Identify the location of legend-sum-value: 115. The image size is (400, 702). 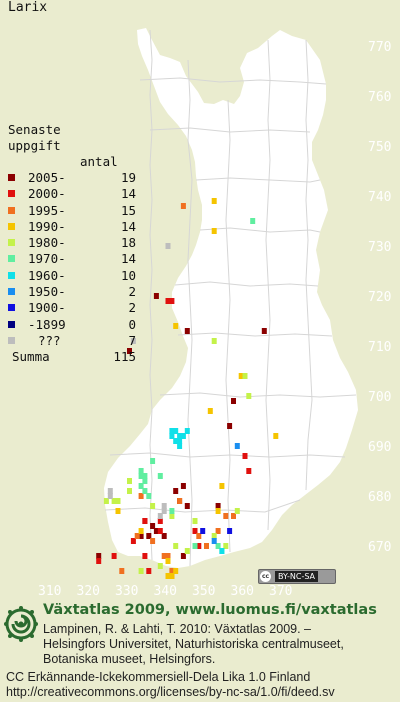
(124, 357).